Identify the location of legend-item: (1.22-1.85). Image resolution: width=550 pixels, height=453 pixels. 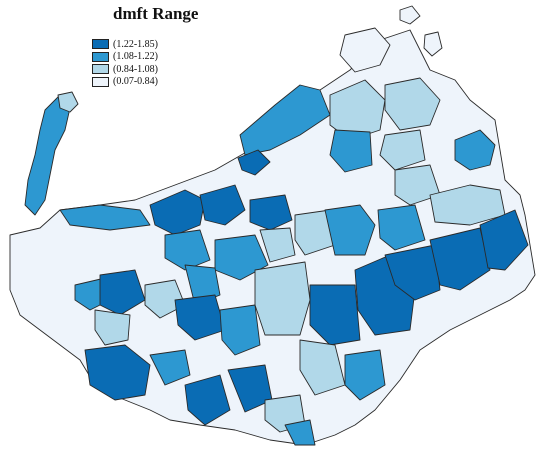
(125, 44).